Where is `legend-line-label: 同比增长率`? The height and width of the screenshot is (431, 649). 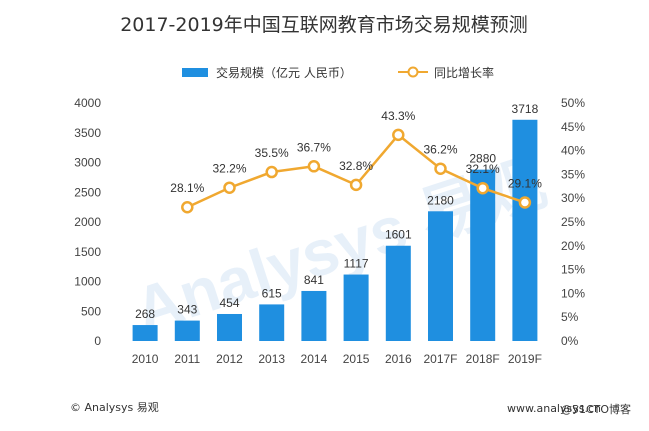 legend-line-label: 同比增长率 is located at coordinates (464, 72).